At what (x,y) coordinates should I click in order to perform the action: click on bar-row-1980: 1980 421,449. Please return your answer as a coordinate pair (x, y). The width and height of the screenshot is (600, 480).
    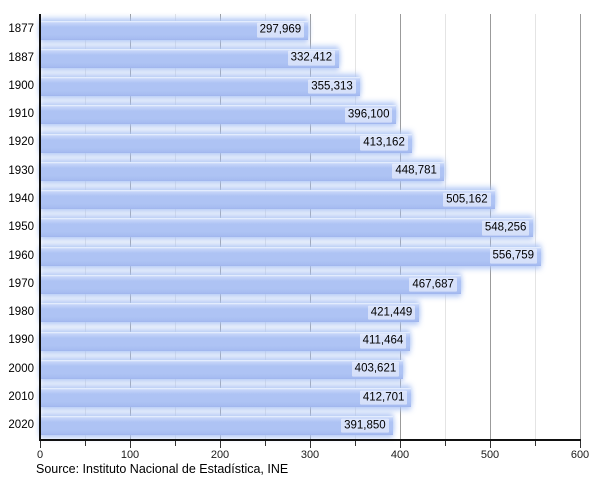
    Looking at the image, I should click on (290, 313).